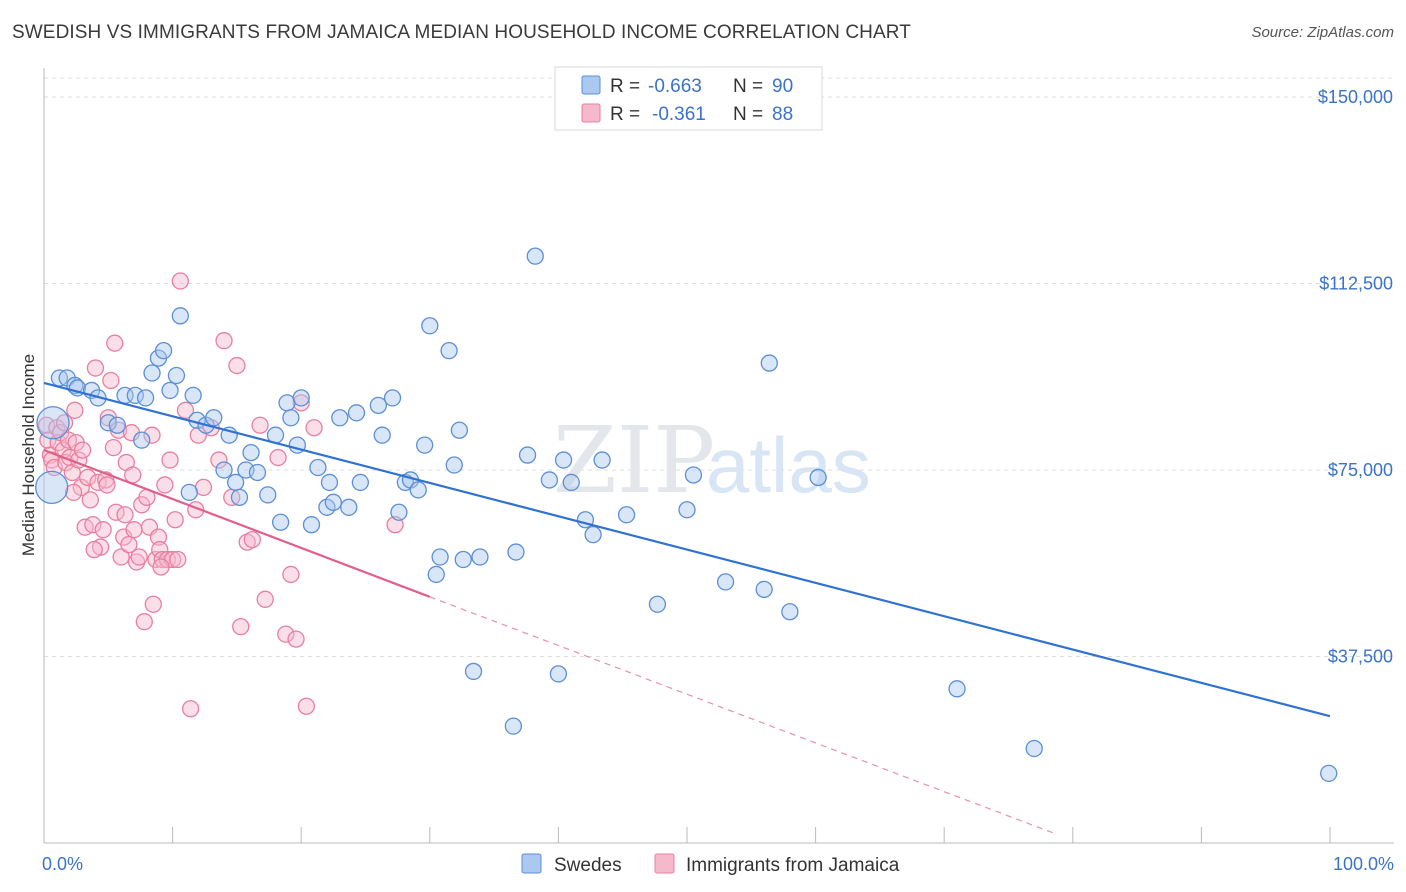 Image resolution: width=1406 pixels, height=892 pixels. What do you see at coordinates (588, 865) in the screenshot?
I see `bottom-legend-label-swedes: Swedes` at bounding box center [588, 865].